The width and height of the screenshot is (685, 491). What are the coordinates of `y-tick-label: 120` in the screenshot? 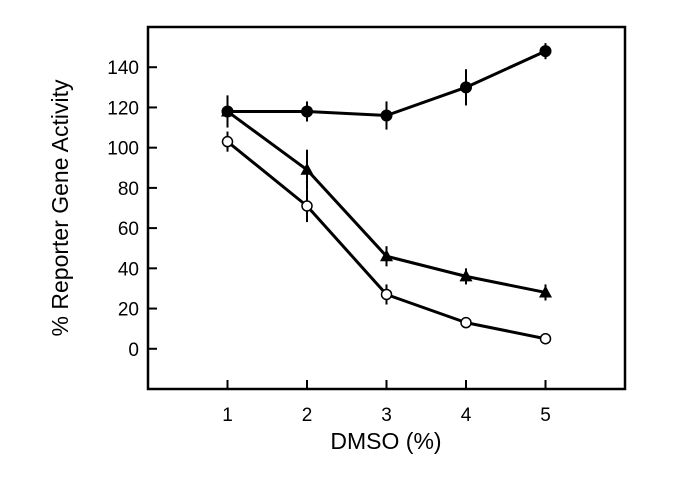 It's located at (123, 108).